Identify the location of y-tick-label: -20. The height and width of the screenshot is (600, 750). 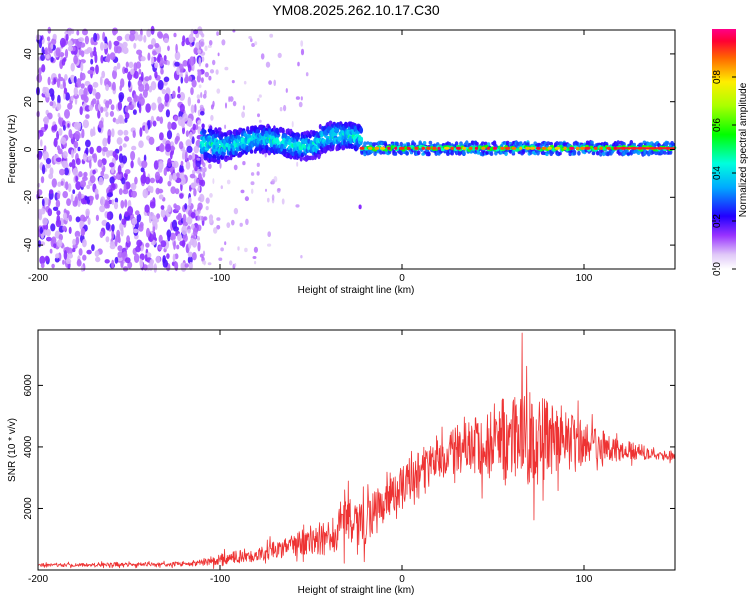
(28, 197).